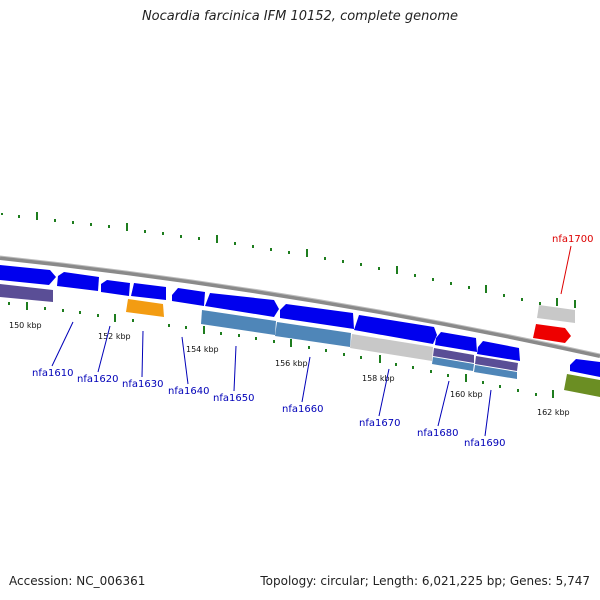  What do you see at coordinates (25, 325) in the screenshot?
I see `kbp-label: 150 kbp` at bounding box center [25, 325].